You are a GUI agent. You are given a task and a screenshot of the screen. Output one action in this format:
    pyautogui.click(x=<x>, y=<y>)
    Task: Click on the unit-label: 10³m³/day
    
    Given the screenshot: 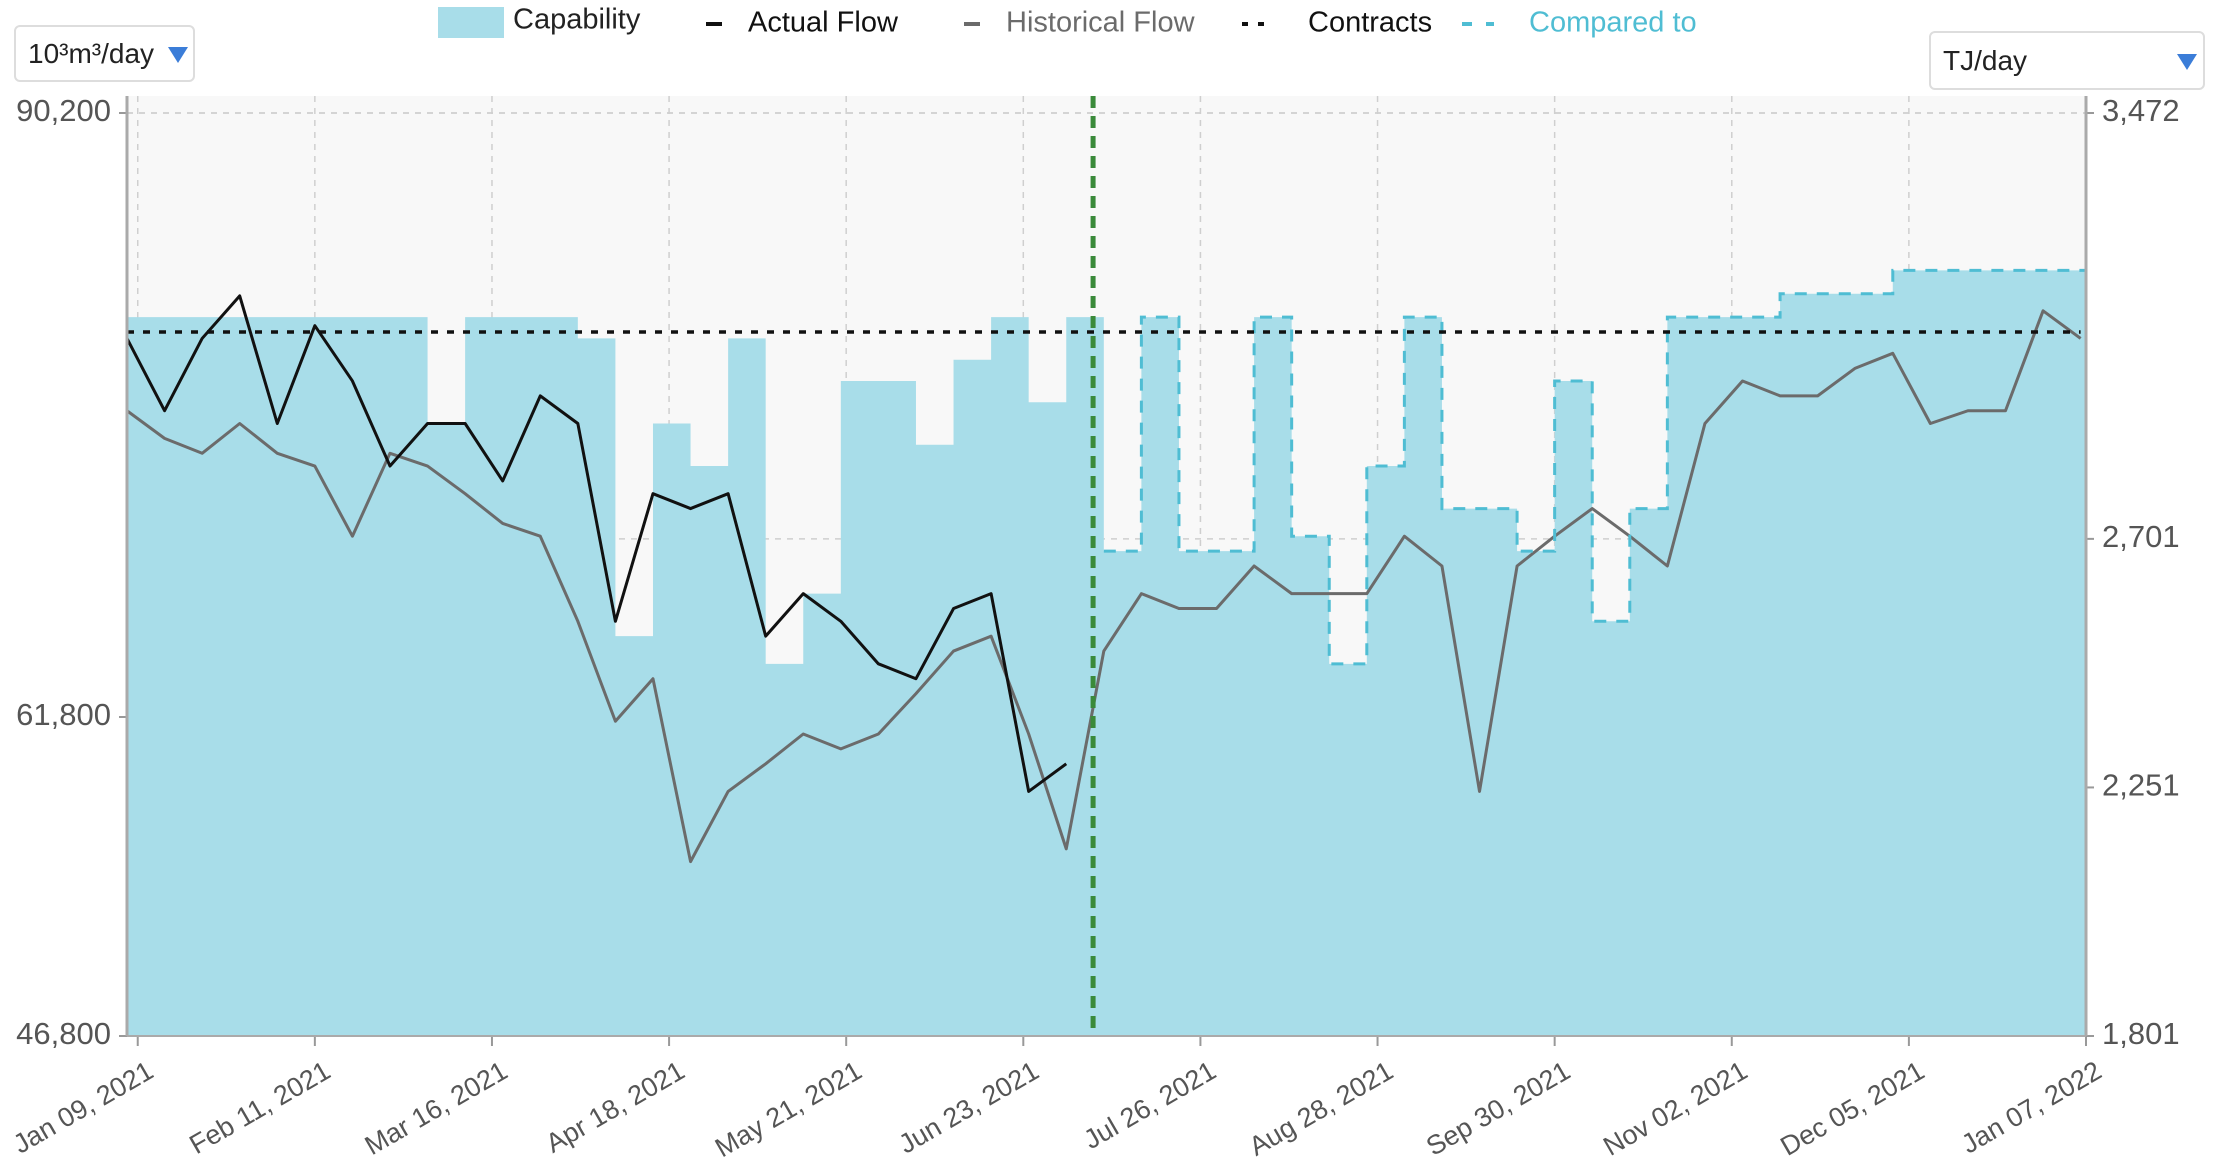 What is the action you would take?
    pyautogui.click(x=91, y=53)
    